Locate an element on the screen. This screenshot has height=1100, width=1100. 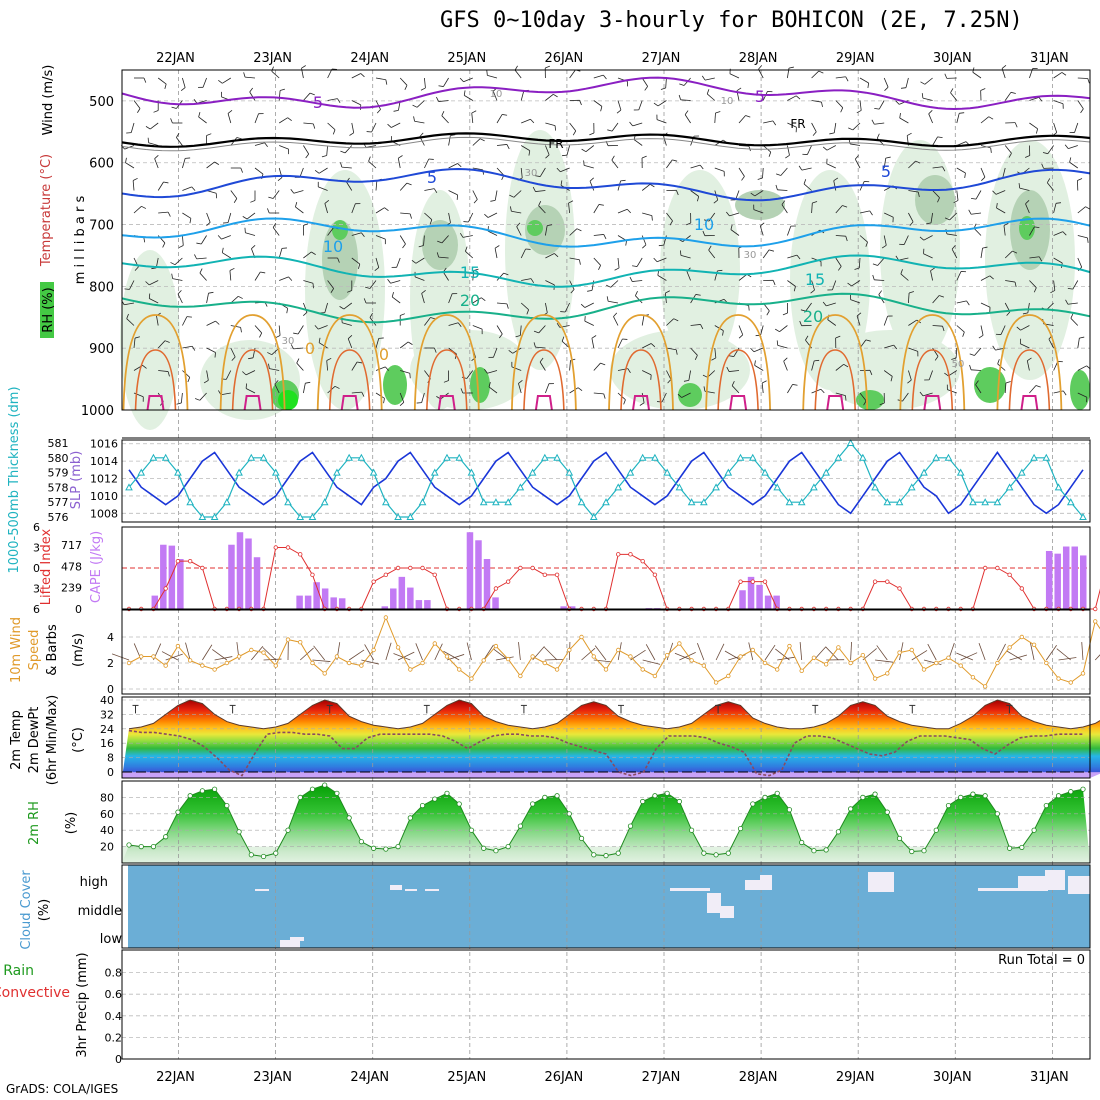
warm-dome-core is located at coordinates (641, 403).